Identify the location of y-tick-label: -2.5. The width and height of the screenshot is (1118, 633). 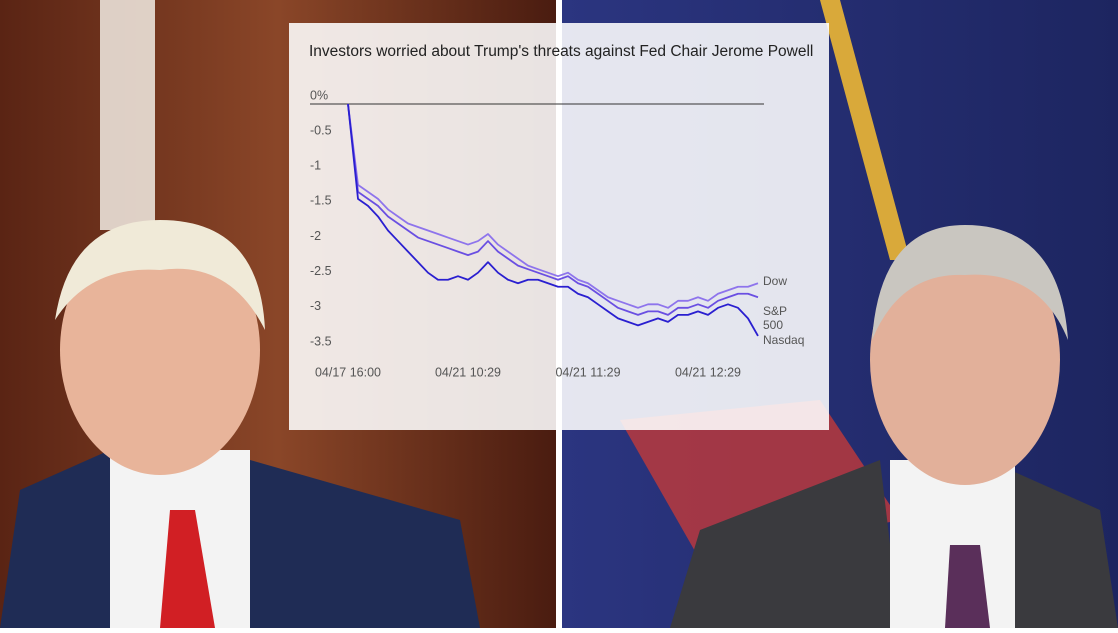
(321, 271).